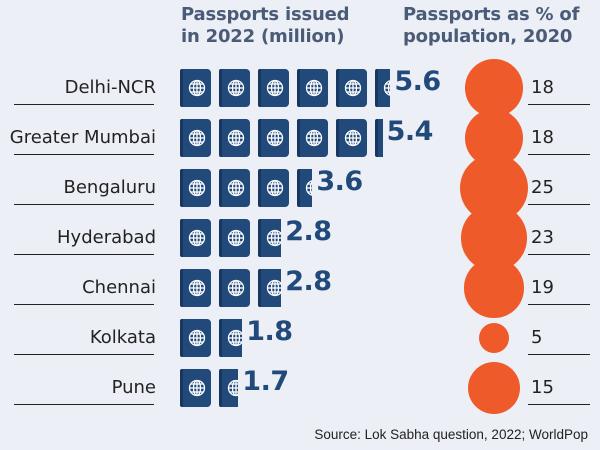 The image size is (600, 450). I want to click on city-label: Pune, so click(133, 387).